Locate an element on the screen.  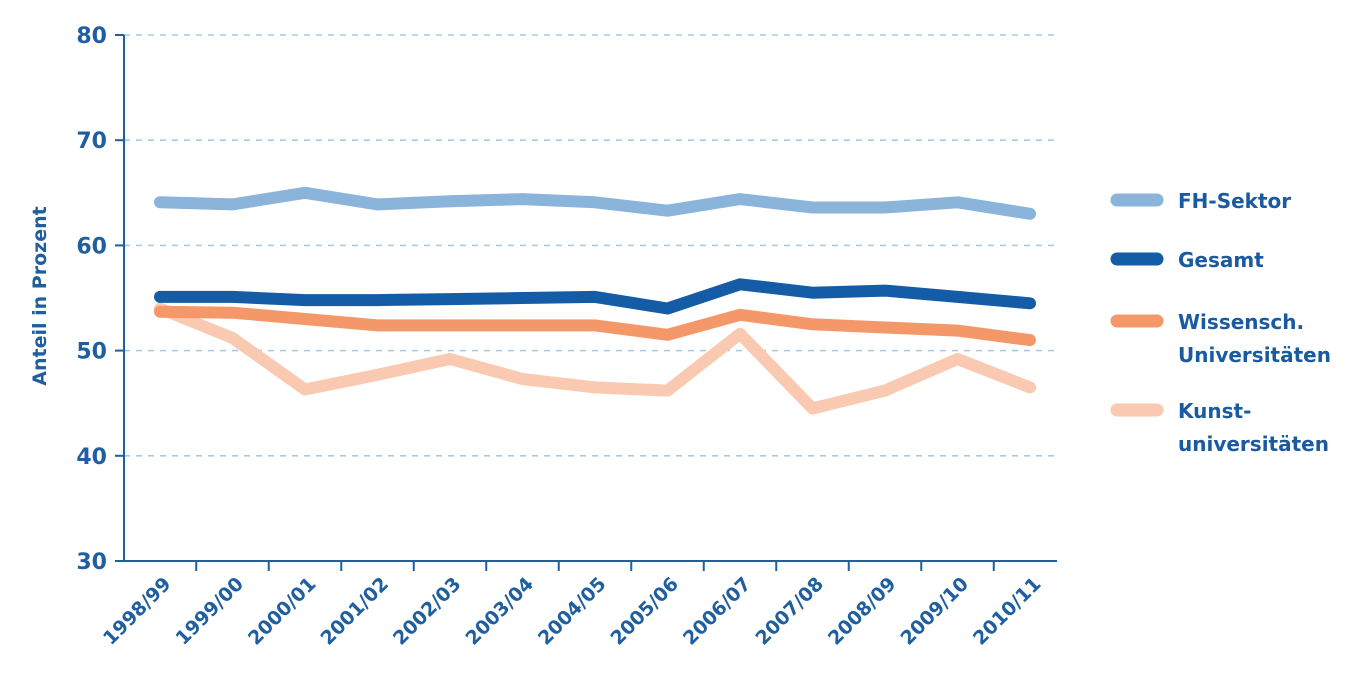
y-tick-label-60: 60 is located at coordinates (91, 246).